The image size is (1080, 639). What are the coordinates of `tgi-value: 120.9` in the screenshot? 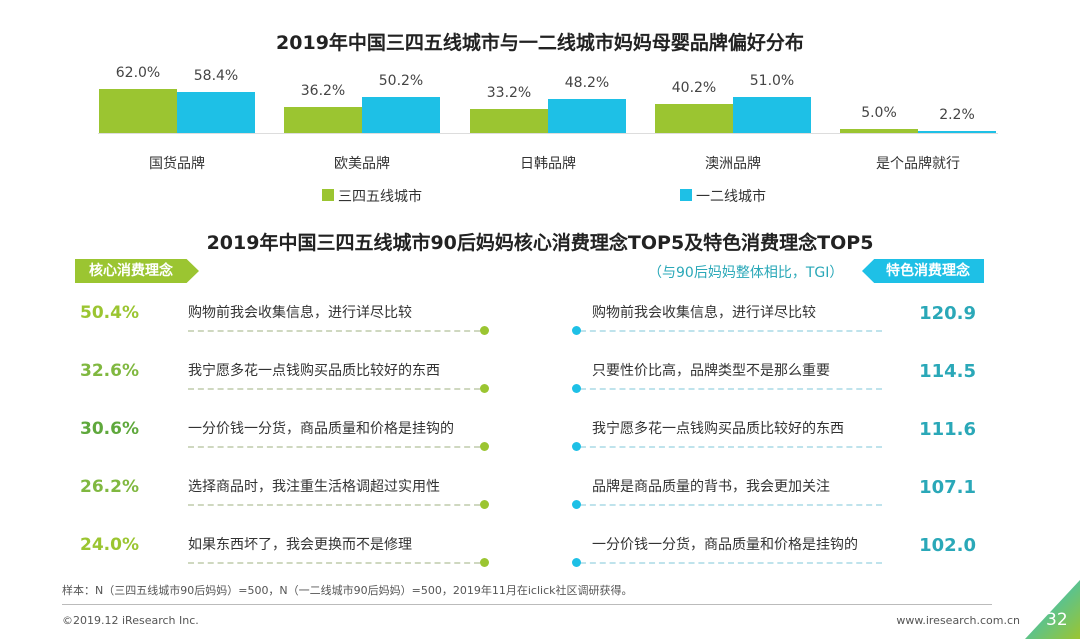 It's located at (947, 313).